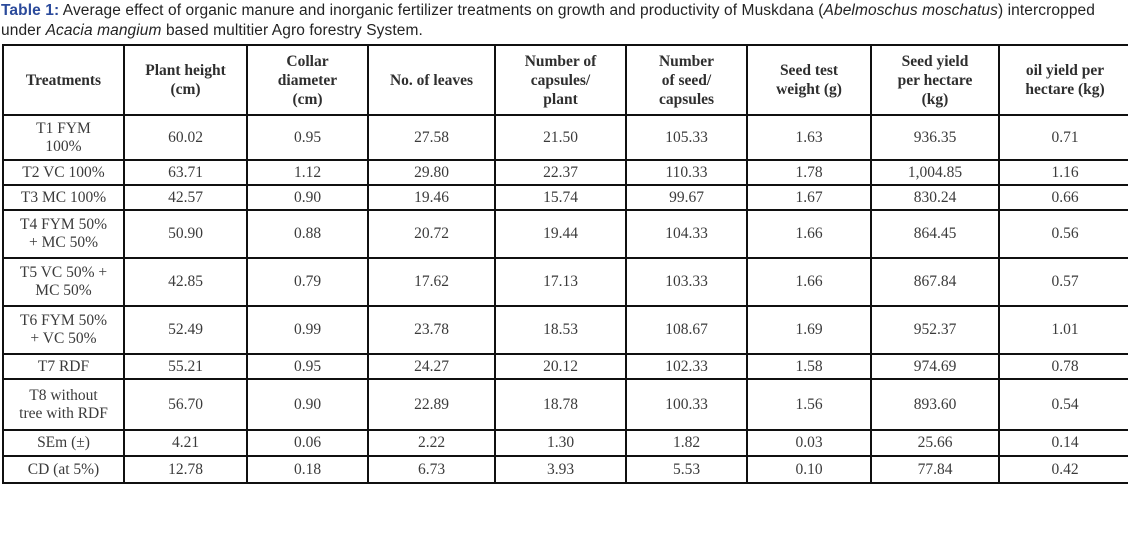 The image size is (1128, 536). I want to click on treatment-label: T3 MC 100%, so click(63, 197).